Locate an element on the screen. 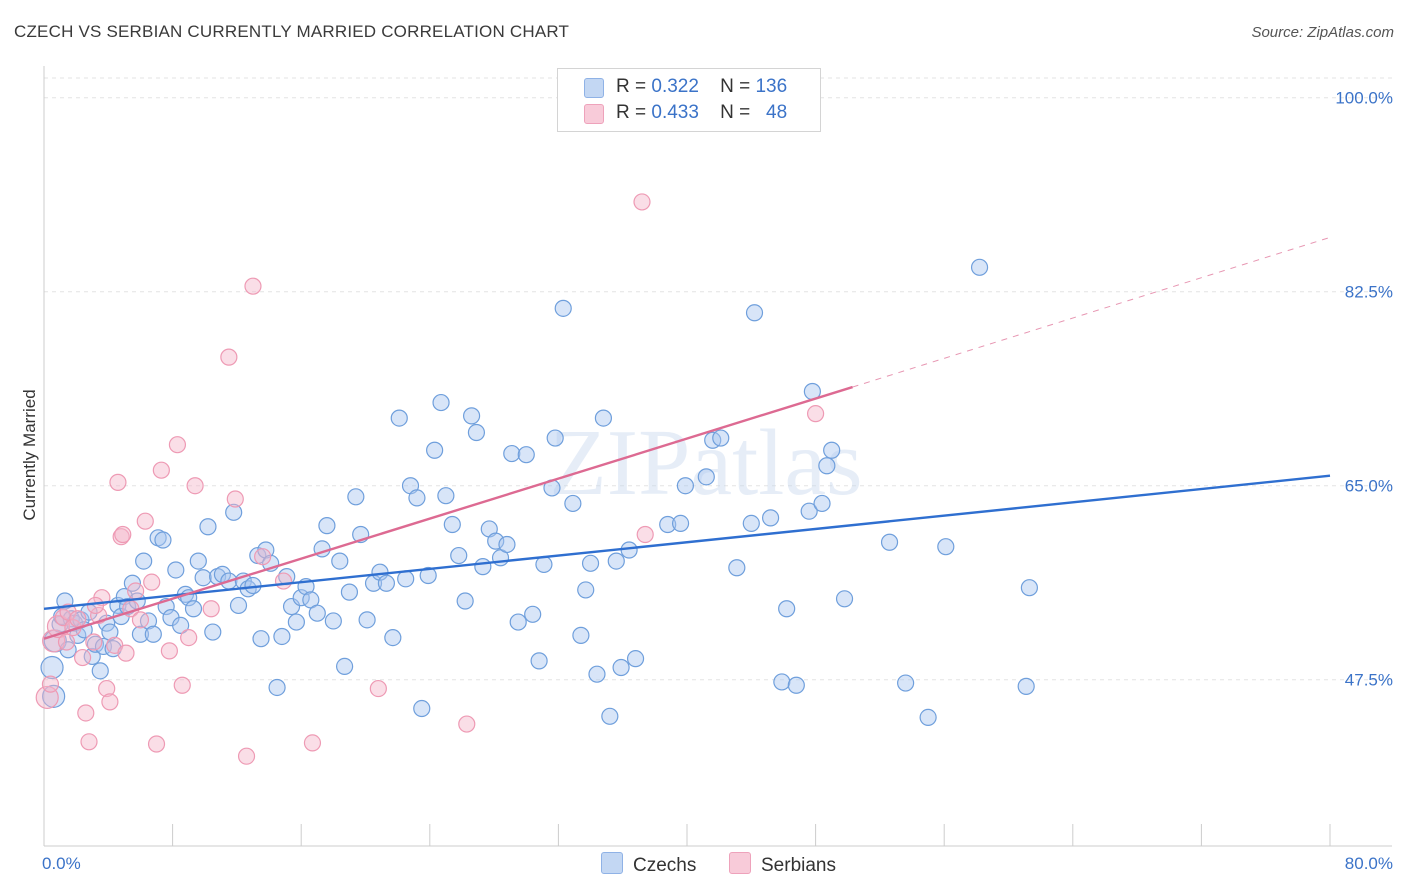 This screenshot has height=892, width=1406. serbians-trend-extension is located at coordinates (1091, 312).